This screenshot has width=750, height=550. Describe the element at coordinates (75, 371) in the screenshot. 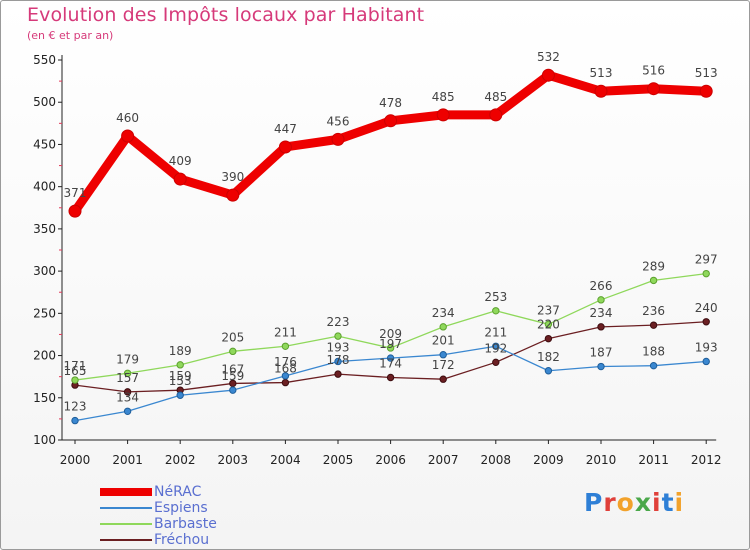

I see `data-label: 165` at that location.